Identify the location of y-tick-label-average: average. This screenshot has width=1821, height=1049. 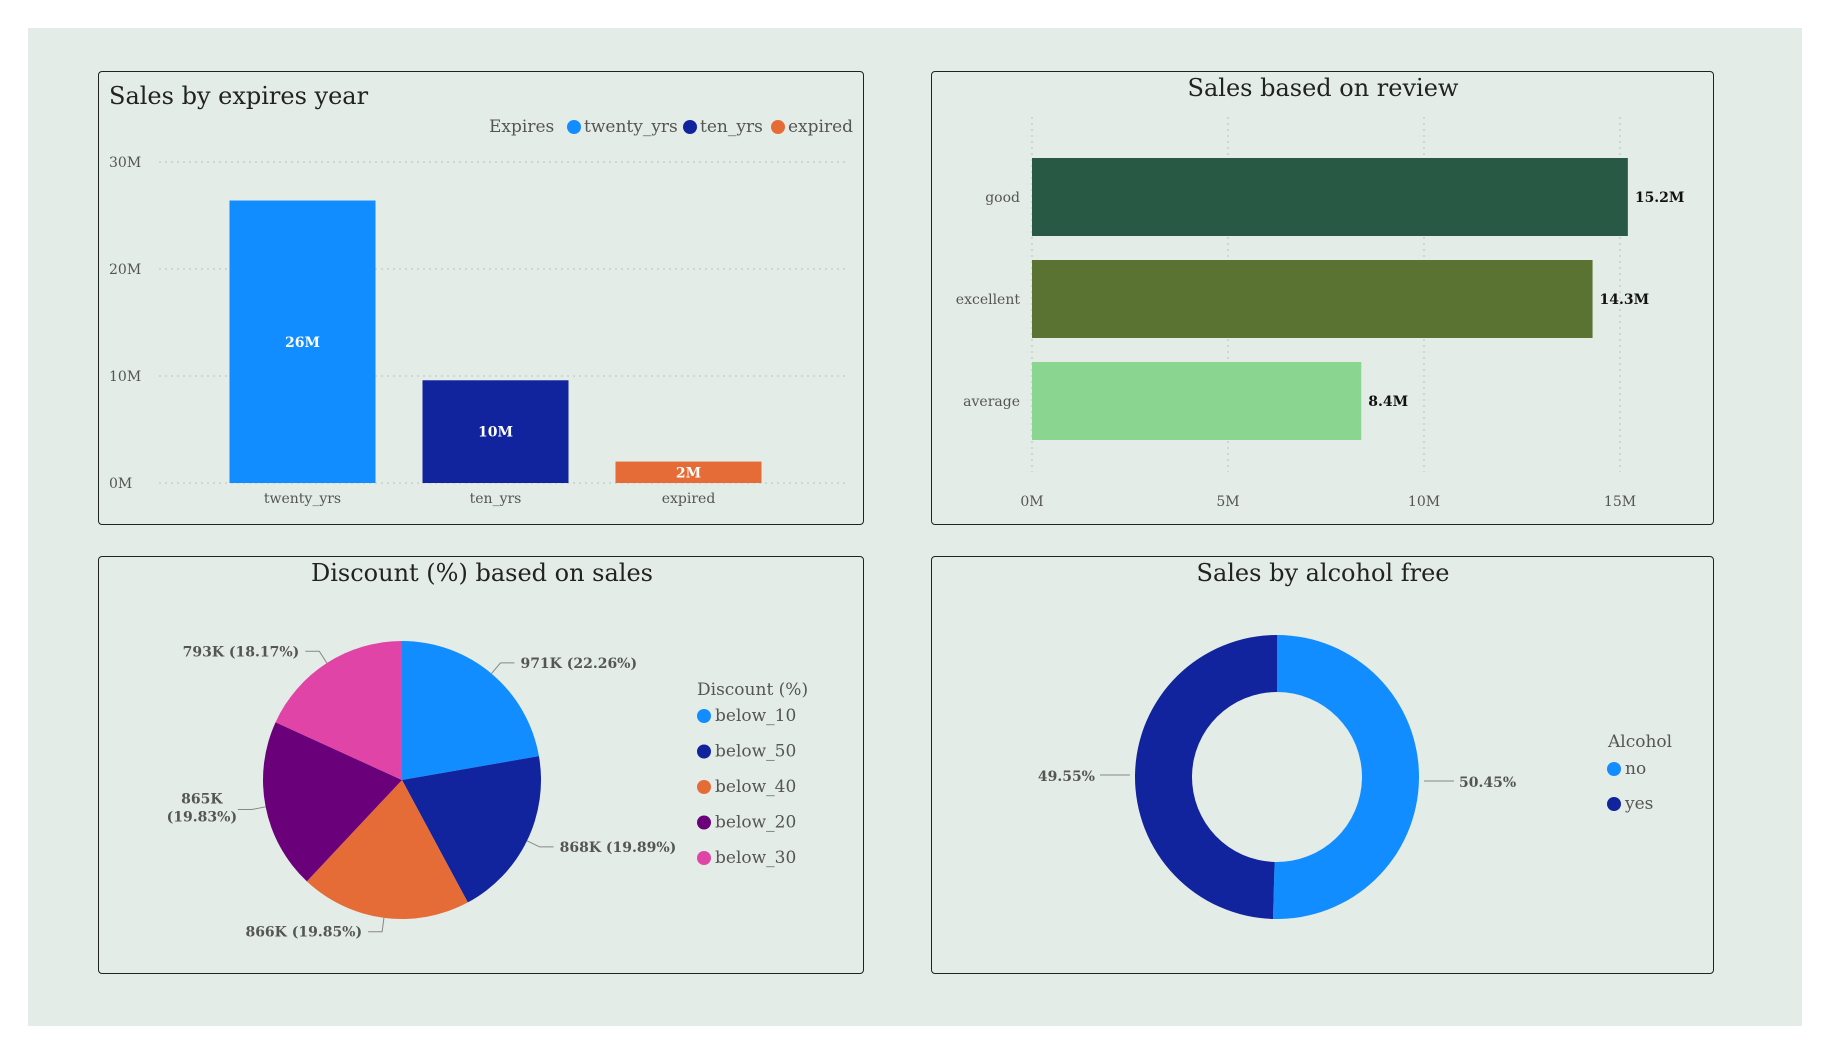
(991, 402).